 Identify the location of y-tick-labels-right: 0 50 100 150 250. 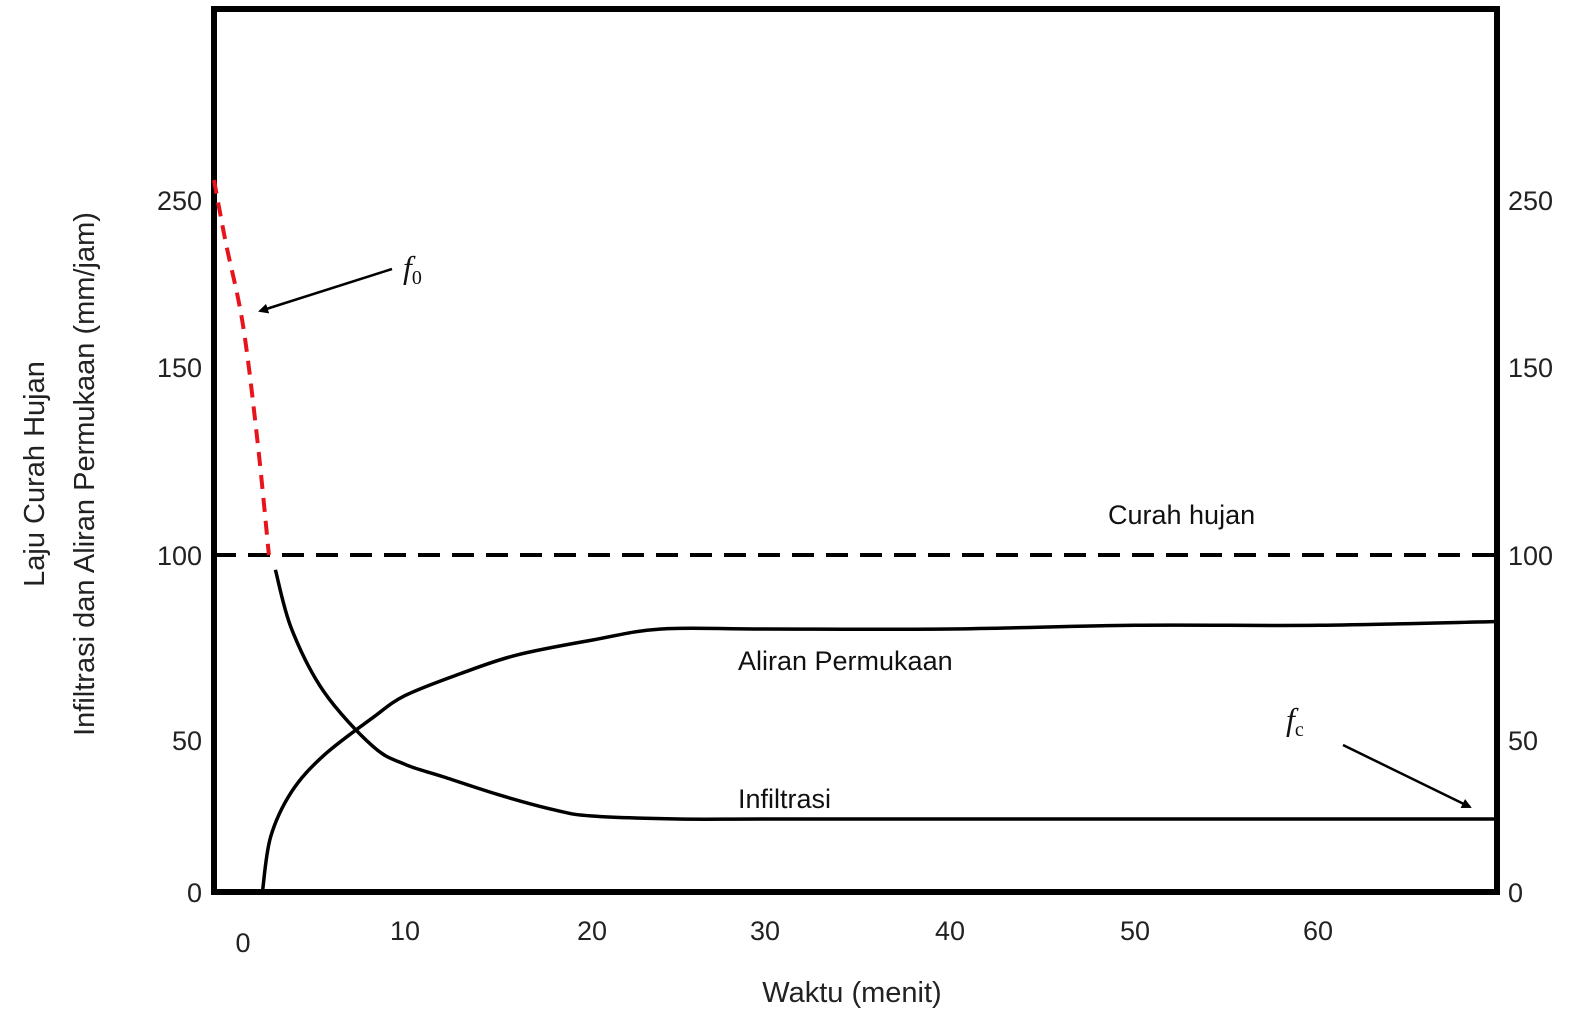
(1530, 547).